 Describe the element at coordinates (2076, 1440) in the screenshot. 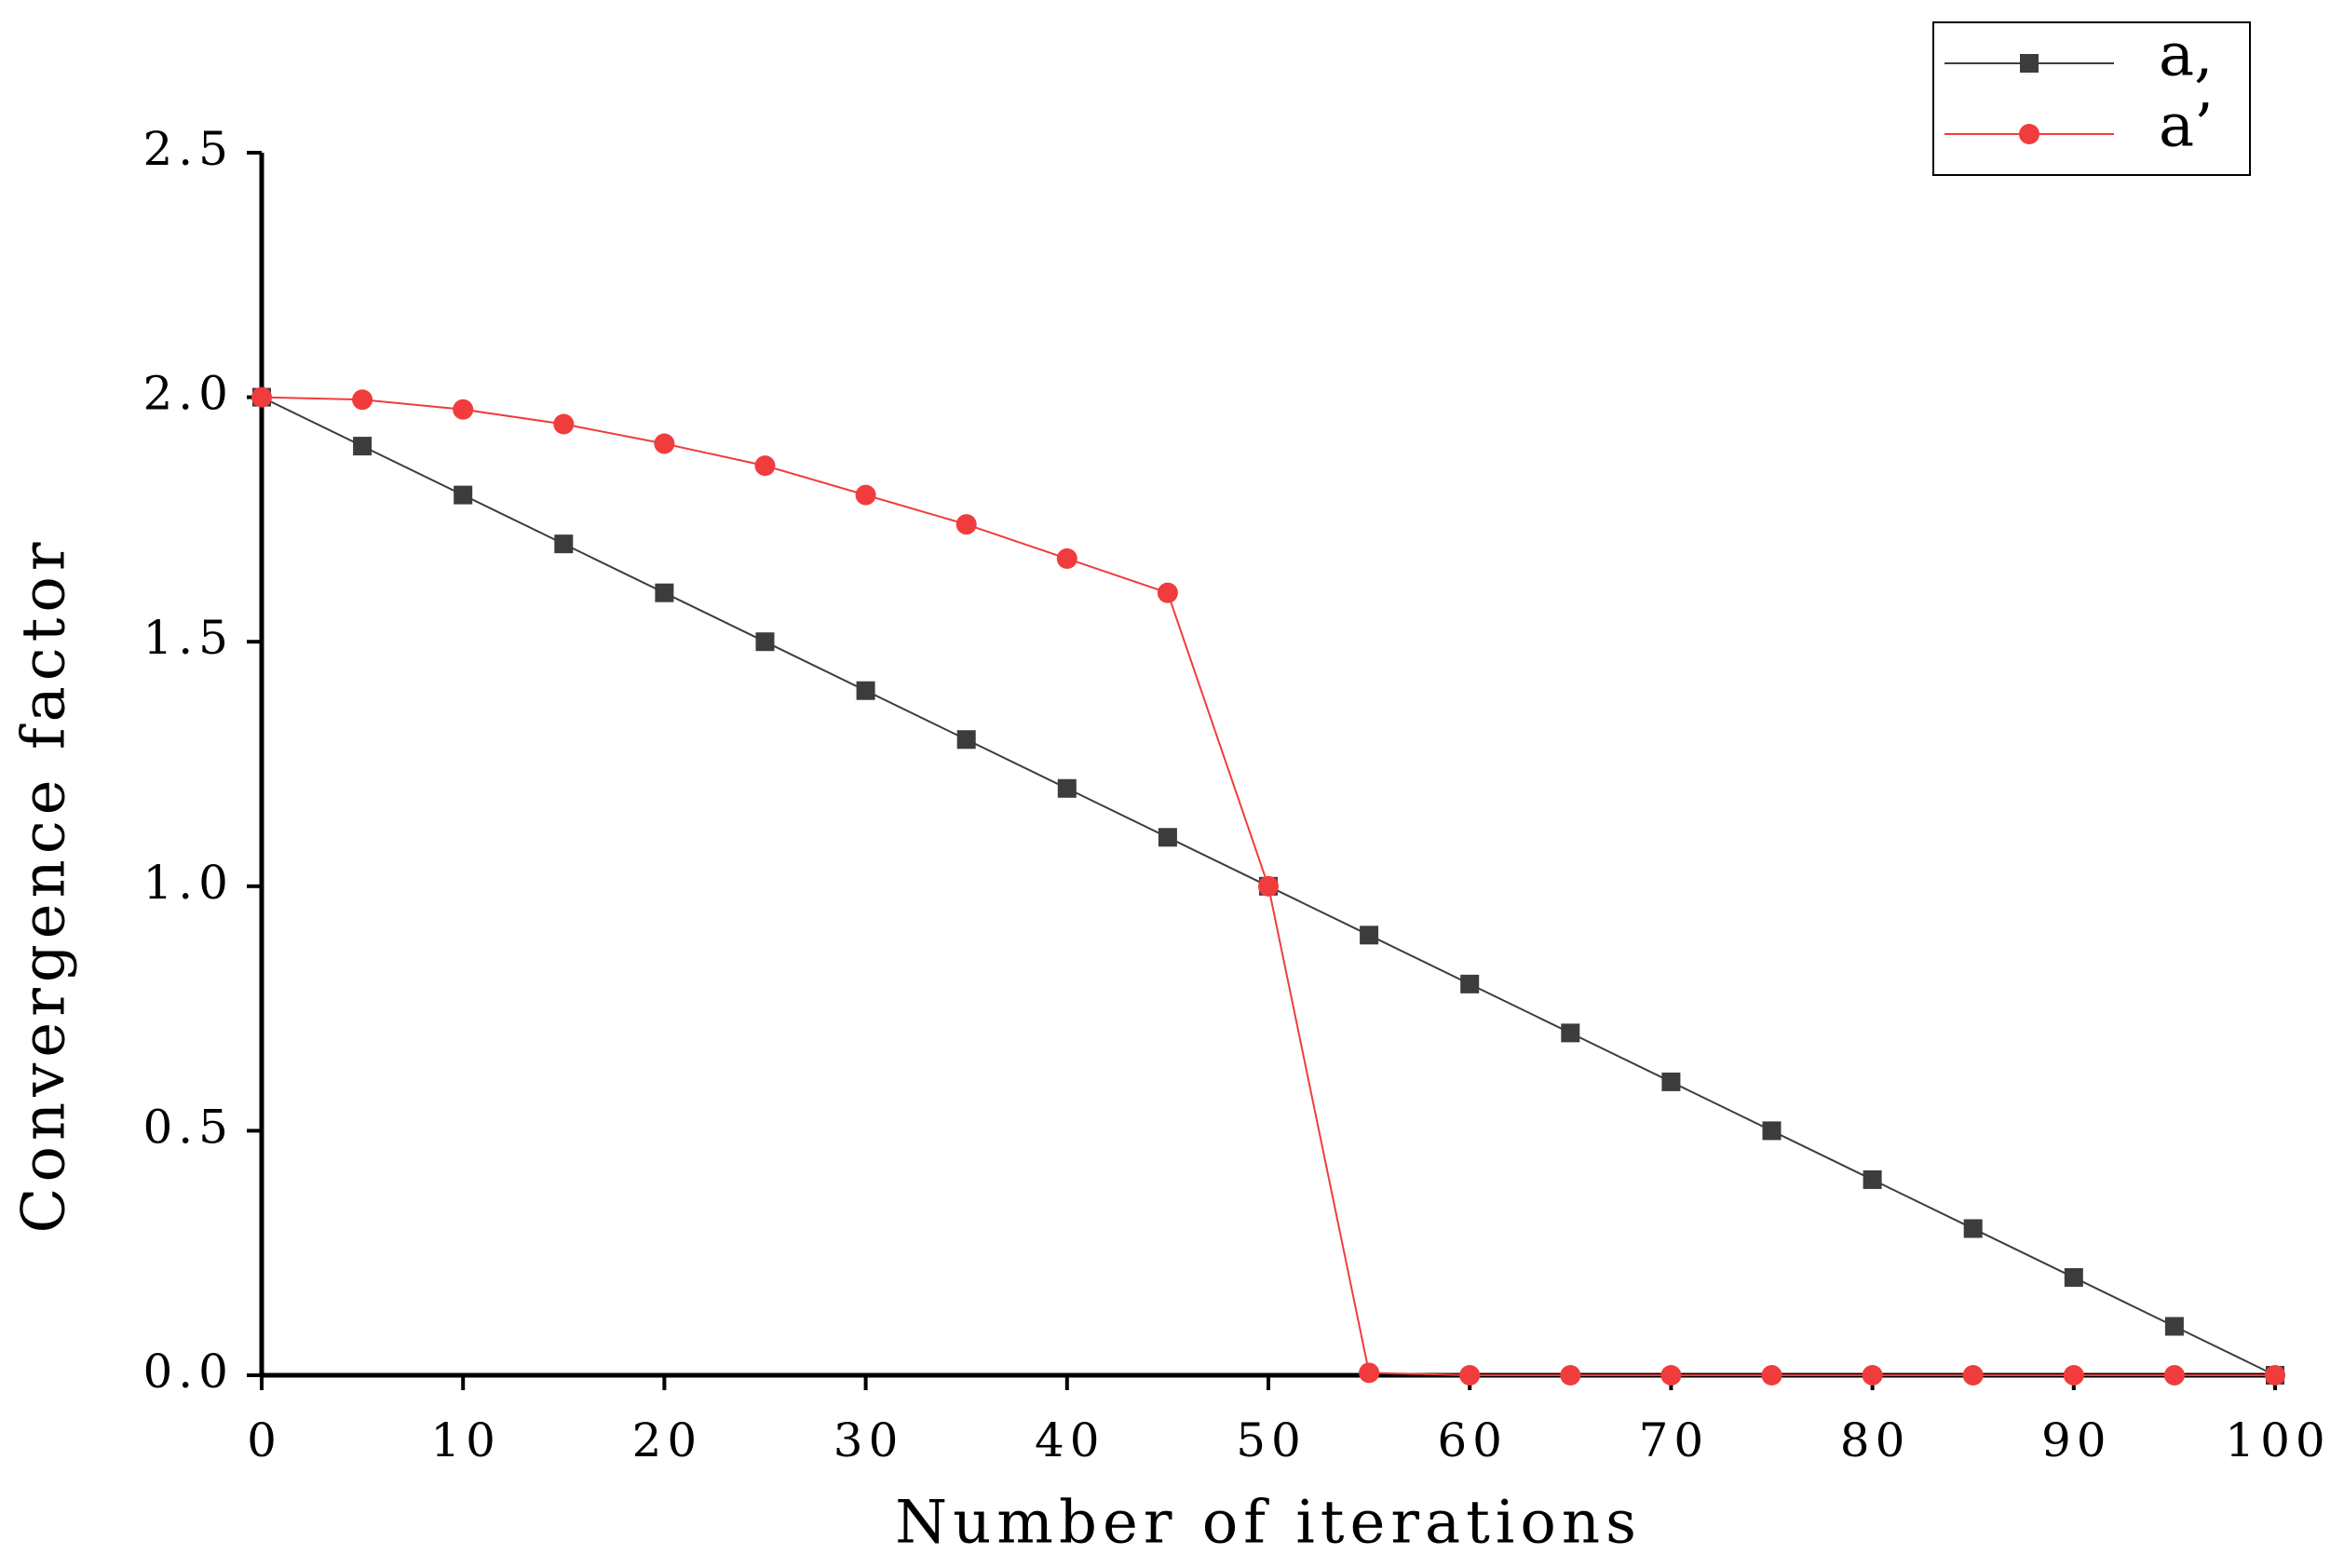

I see `x-tick-label: 90` at that location.